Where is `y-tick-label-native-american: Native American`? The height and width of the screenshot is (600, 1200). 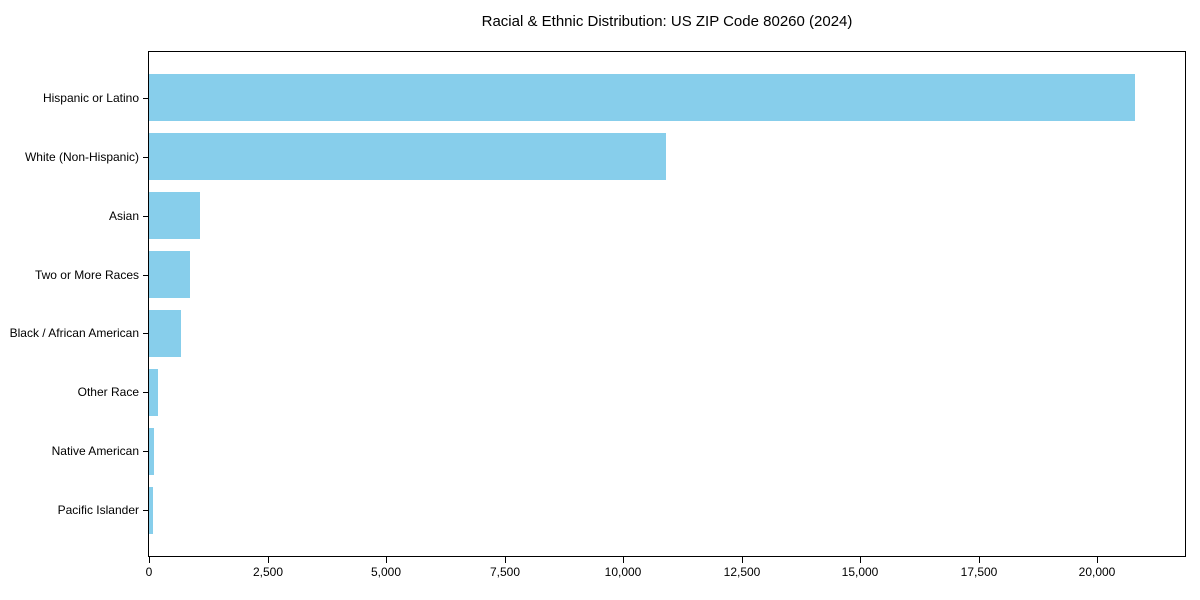
y-tick-label-native-american: Native American is located at coordinates (95, 451).